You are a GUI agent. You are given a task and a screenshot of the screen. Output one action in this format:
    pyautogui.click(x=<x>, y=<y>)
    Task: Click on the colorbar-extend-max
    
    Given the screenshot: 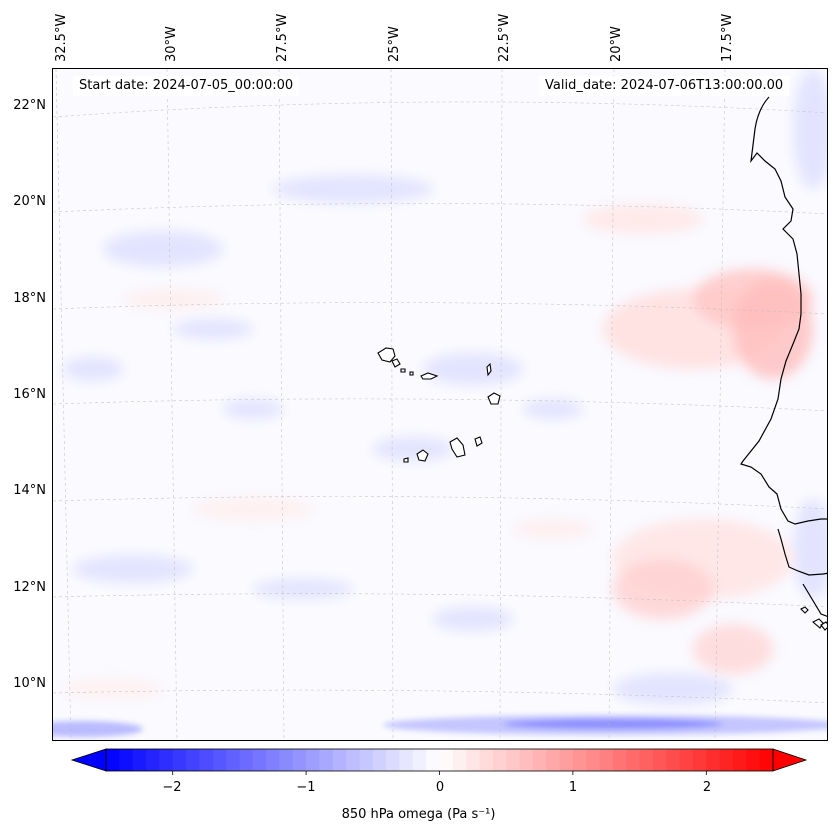 What is the action you would take?
    pyautogui.click(x=790, y=760)
    